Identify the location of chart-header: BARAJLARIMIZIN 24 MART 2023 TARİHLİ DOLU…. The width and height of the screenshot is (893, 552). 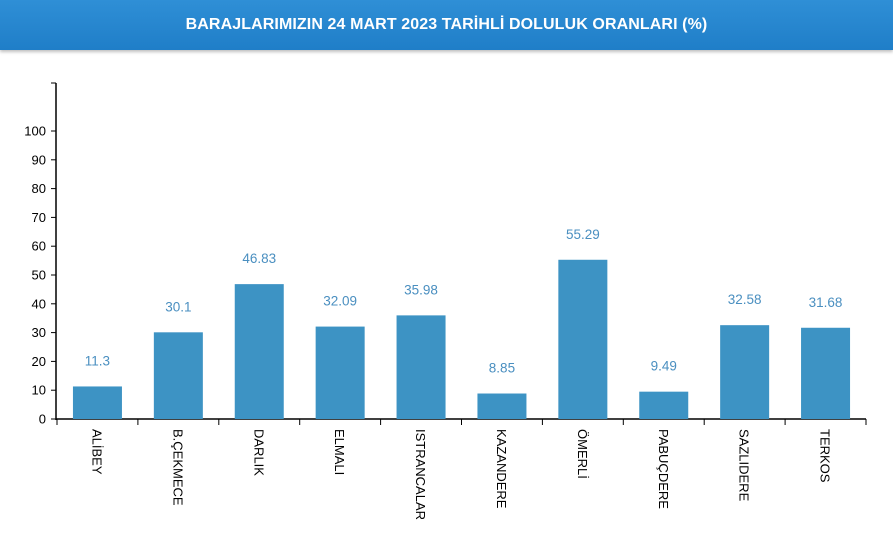
(446, 25).